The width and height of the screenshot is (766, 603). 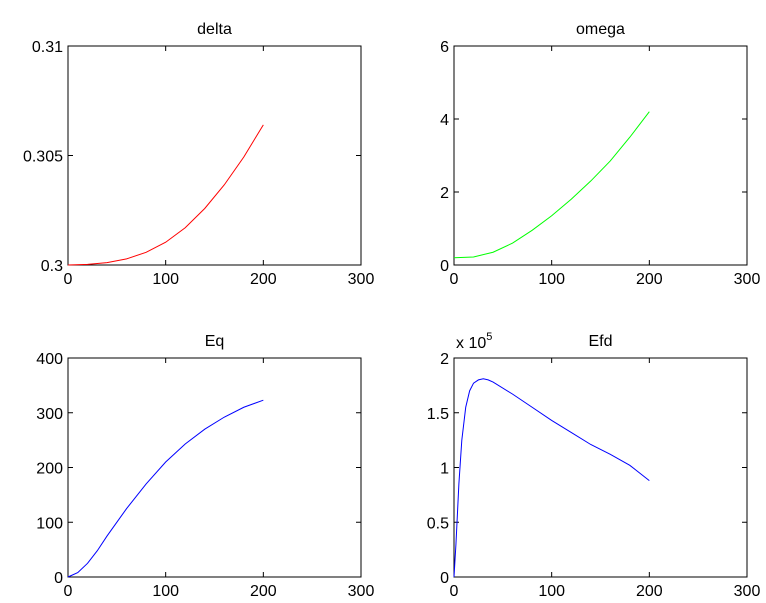 What do you see at coordinates (551, 478) in the screenshot?
I see `series-line-efd` at bounding box center [551, 478].